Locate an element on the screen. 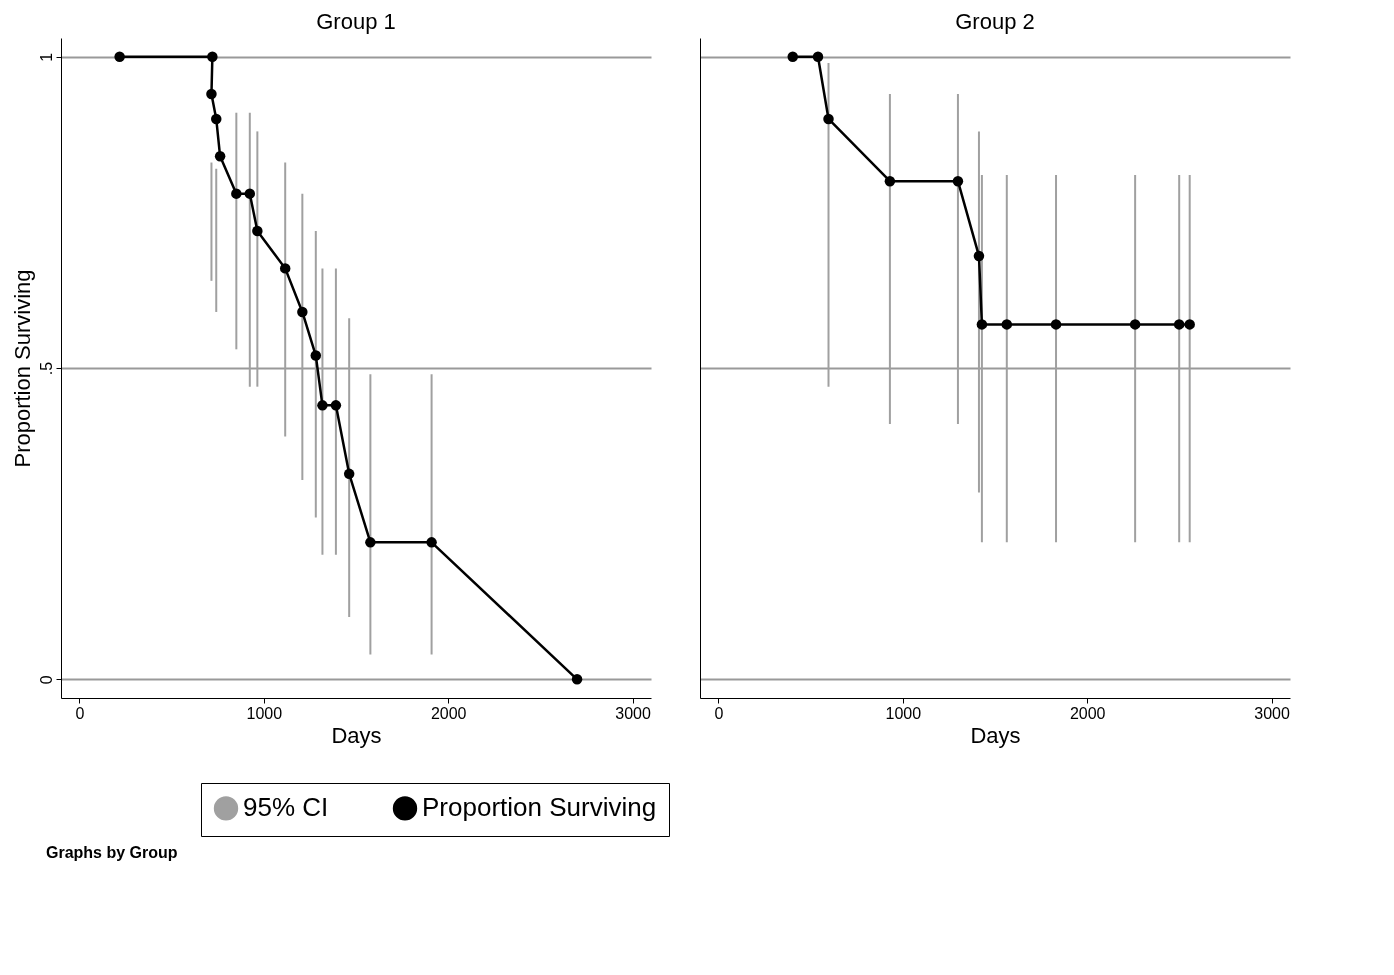 This screenshot has width=1394, height=975. y-tick-label: .5 is located at coordinates (46, 368).